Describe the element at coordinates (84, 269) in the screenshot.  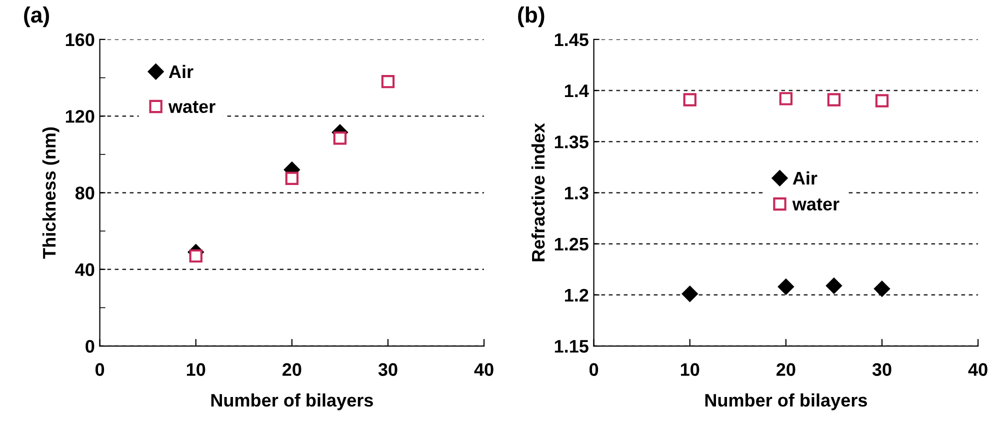
I see `y-tick-label: 40` at that location.